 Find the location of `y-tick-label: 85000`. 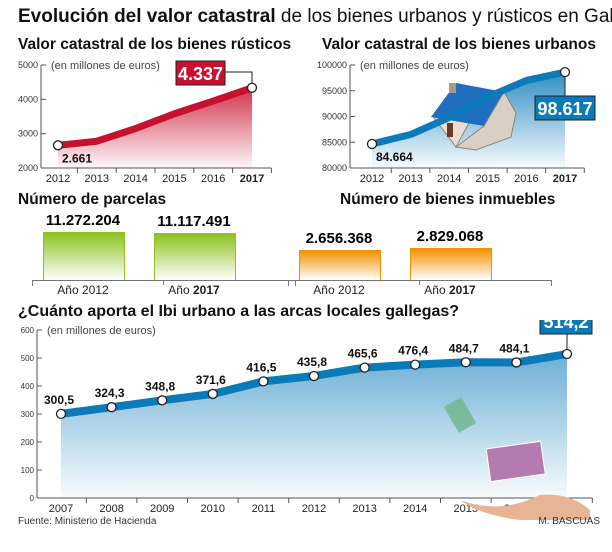

y-tick-label: 85000 is located at coordinates (334, 142).